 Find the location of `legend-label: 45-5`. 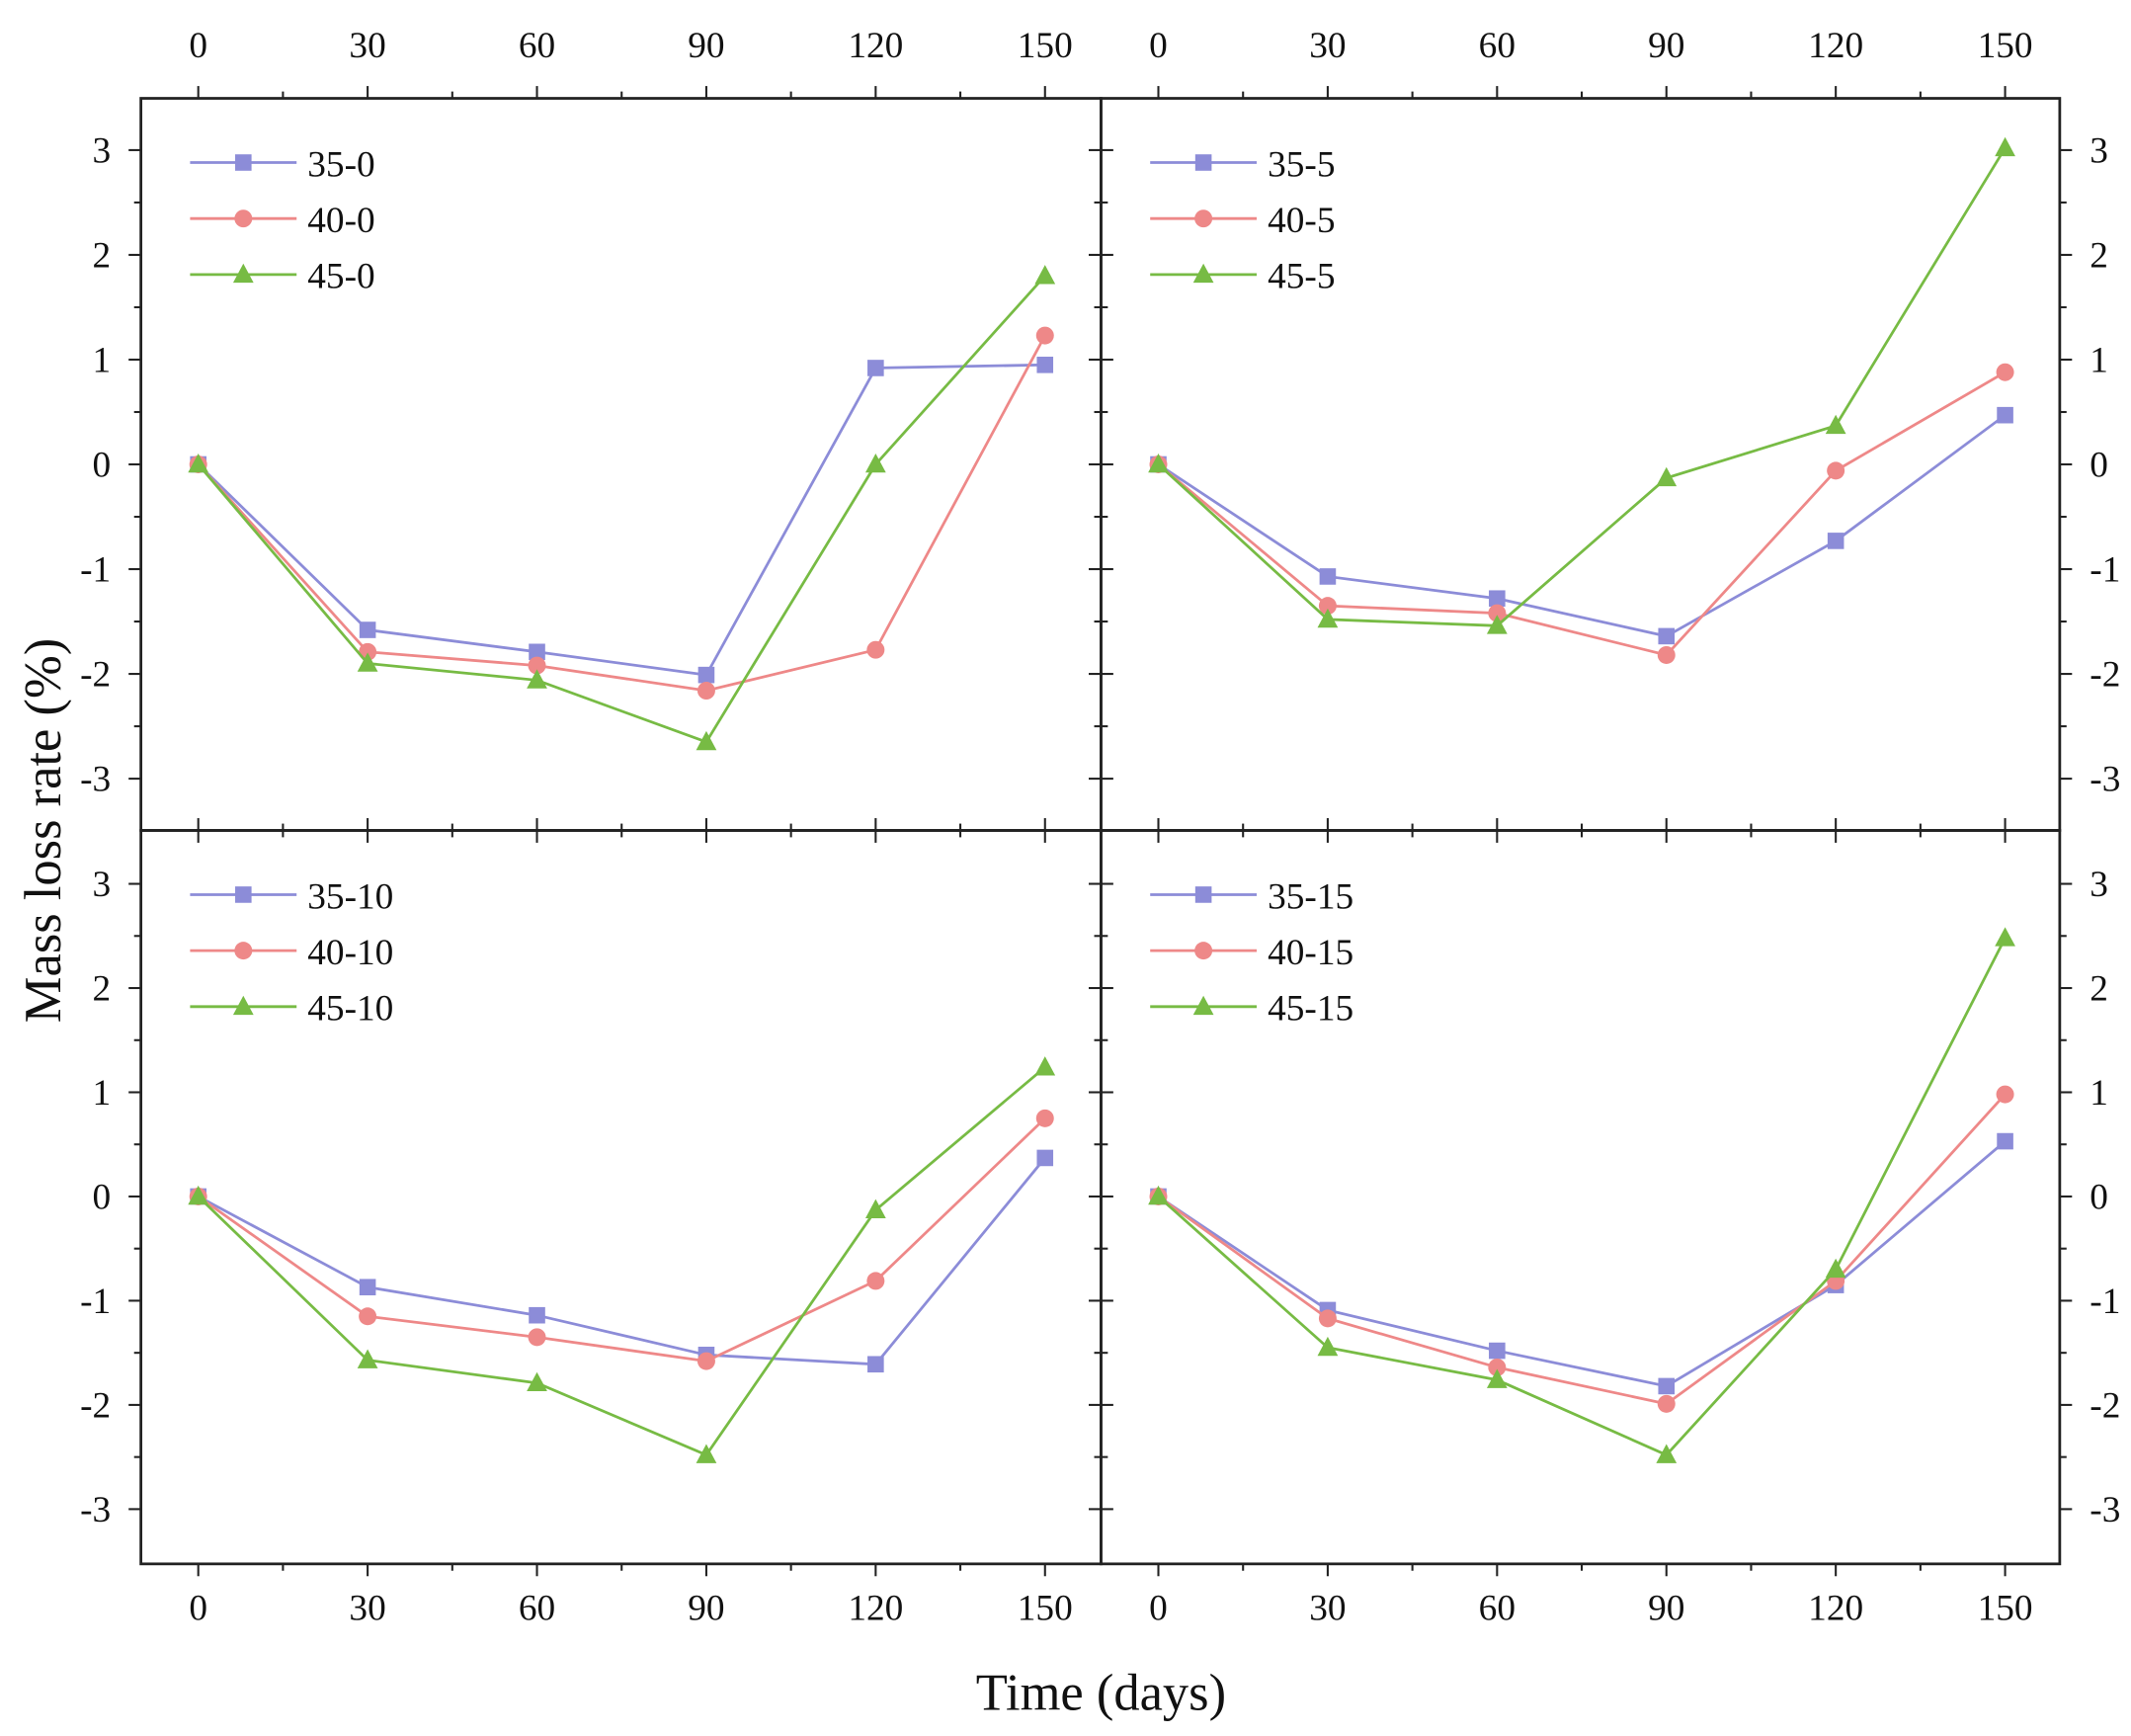

legend-label: 45-5 is located at coordinates (1301, 277).